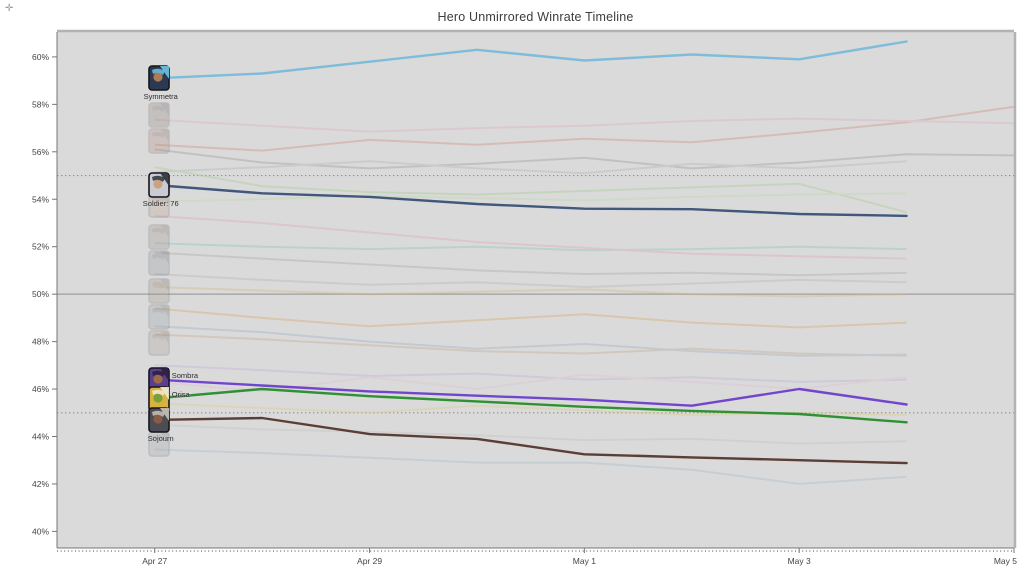 Image resolution: width=1024 pixels, height=576 pixels. I want to click on series-line-sombra, so click(530, 392).